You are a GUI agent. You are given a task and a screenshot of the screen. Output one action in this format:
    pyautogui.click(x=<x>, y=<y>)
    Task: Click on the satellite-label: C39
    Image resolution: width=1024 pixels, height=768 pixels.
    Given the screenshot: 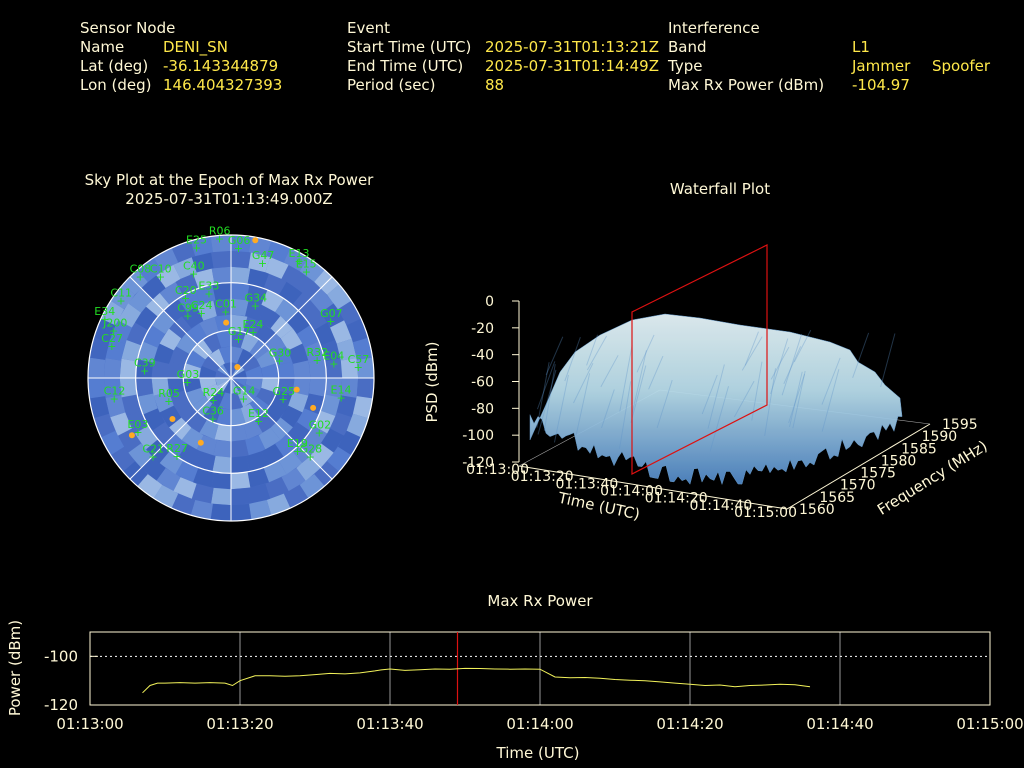 What is the action you would take?
    pyautogui.click(x=145, y=362)
    